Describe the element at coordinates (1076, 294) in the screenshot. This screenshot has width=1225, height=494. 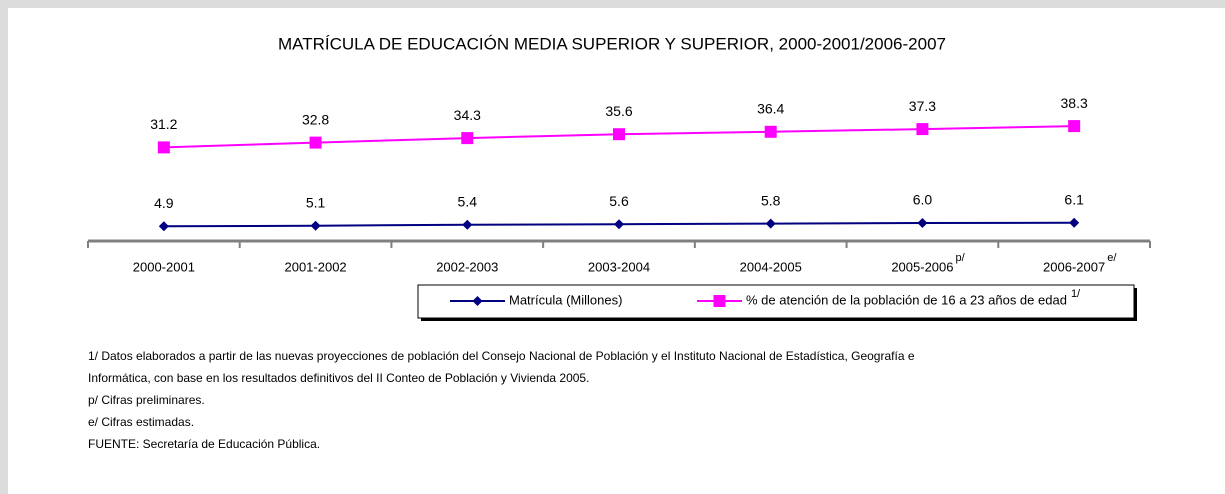
I see `legend-note: 1/` at that location.